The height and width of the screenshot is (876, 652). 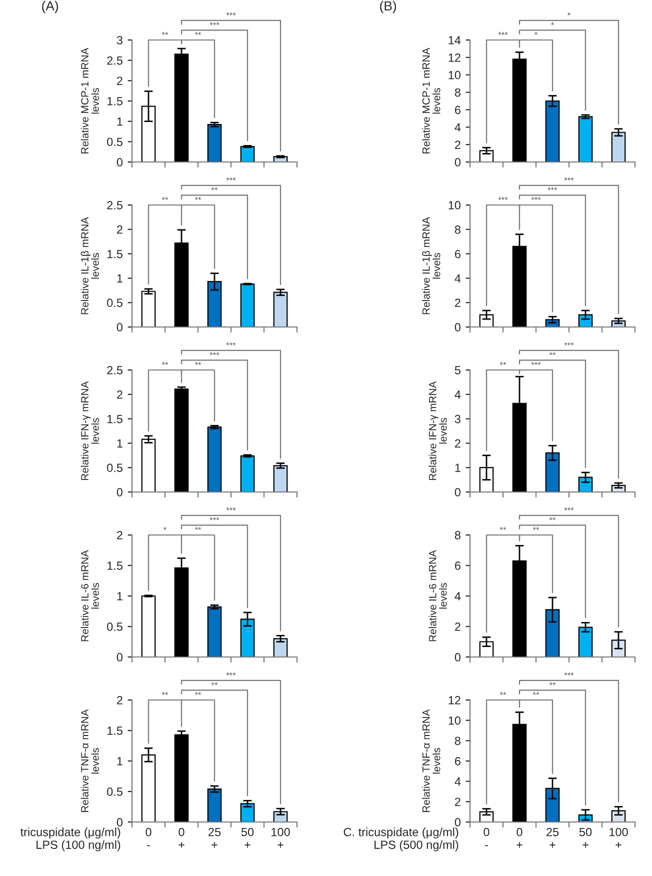 What do you see at coordinates (431, 265) in the screenshot?
I see `y-axis-title: Relative IL-1β mRNA levels` at bounding box center [431, 265].